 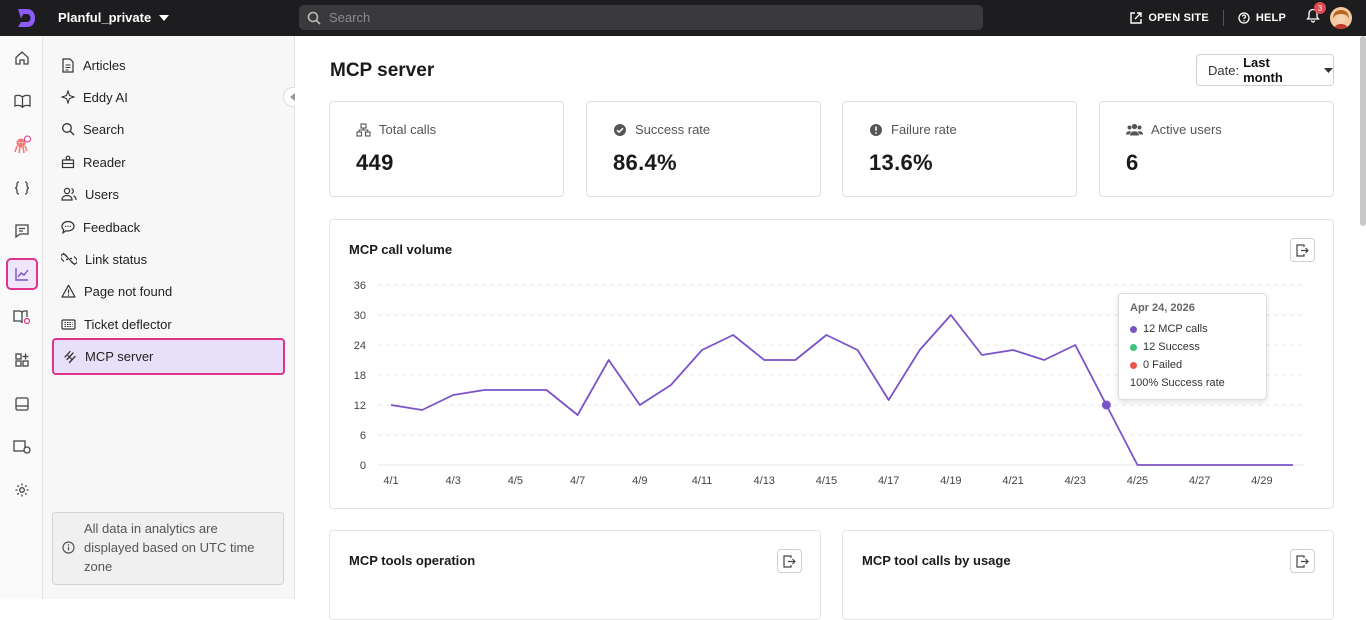 What do you see at coordinates (363, 466) in the screenshot?
I see `y-tick-label: 0` at bounding box center [363, 466].